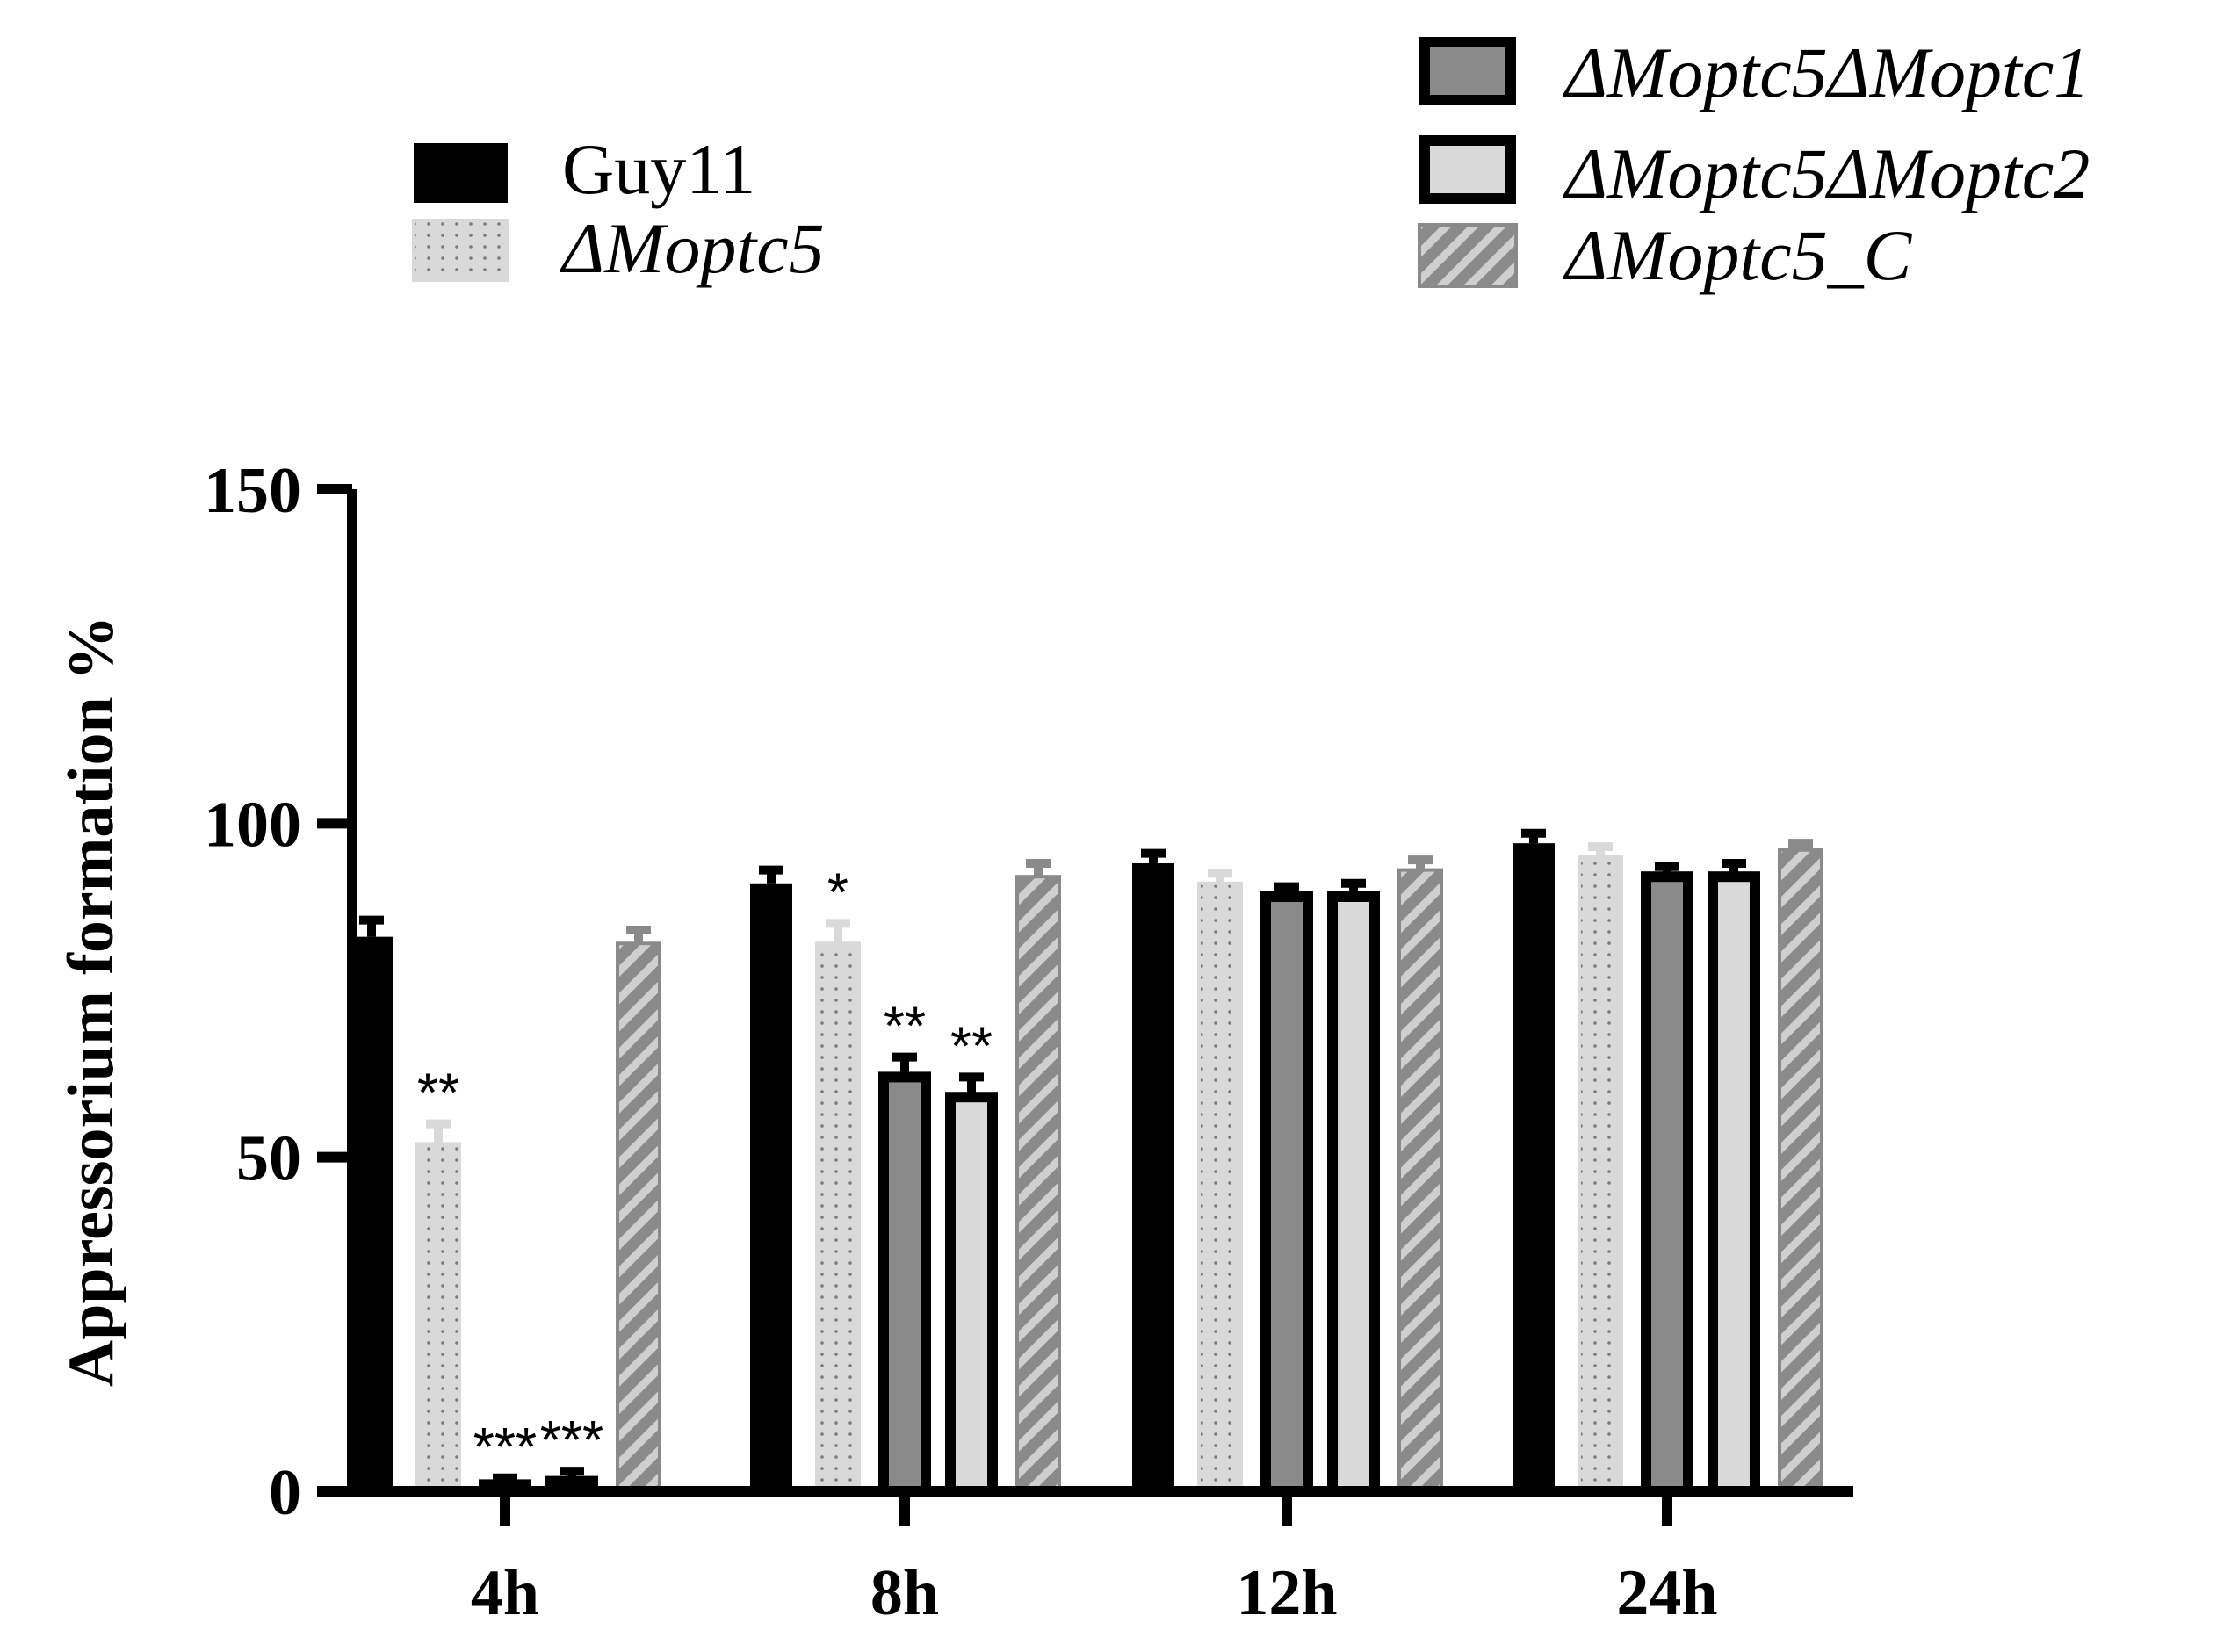 The height and width of the screenshot is (1652, 2231). What do you see at coordinates (1600, 849) in the screenshot?
I see `error-bar-s1-24h` at bounding box center [1600, 849].